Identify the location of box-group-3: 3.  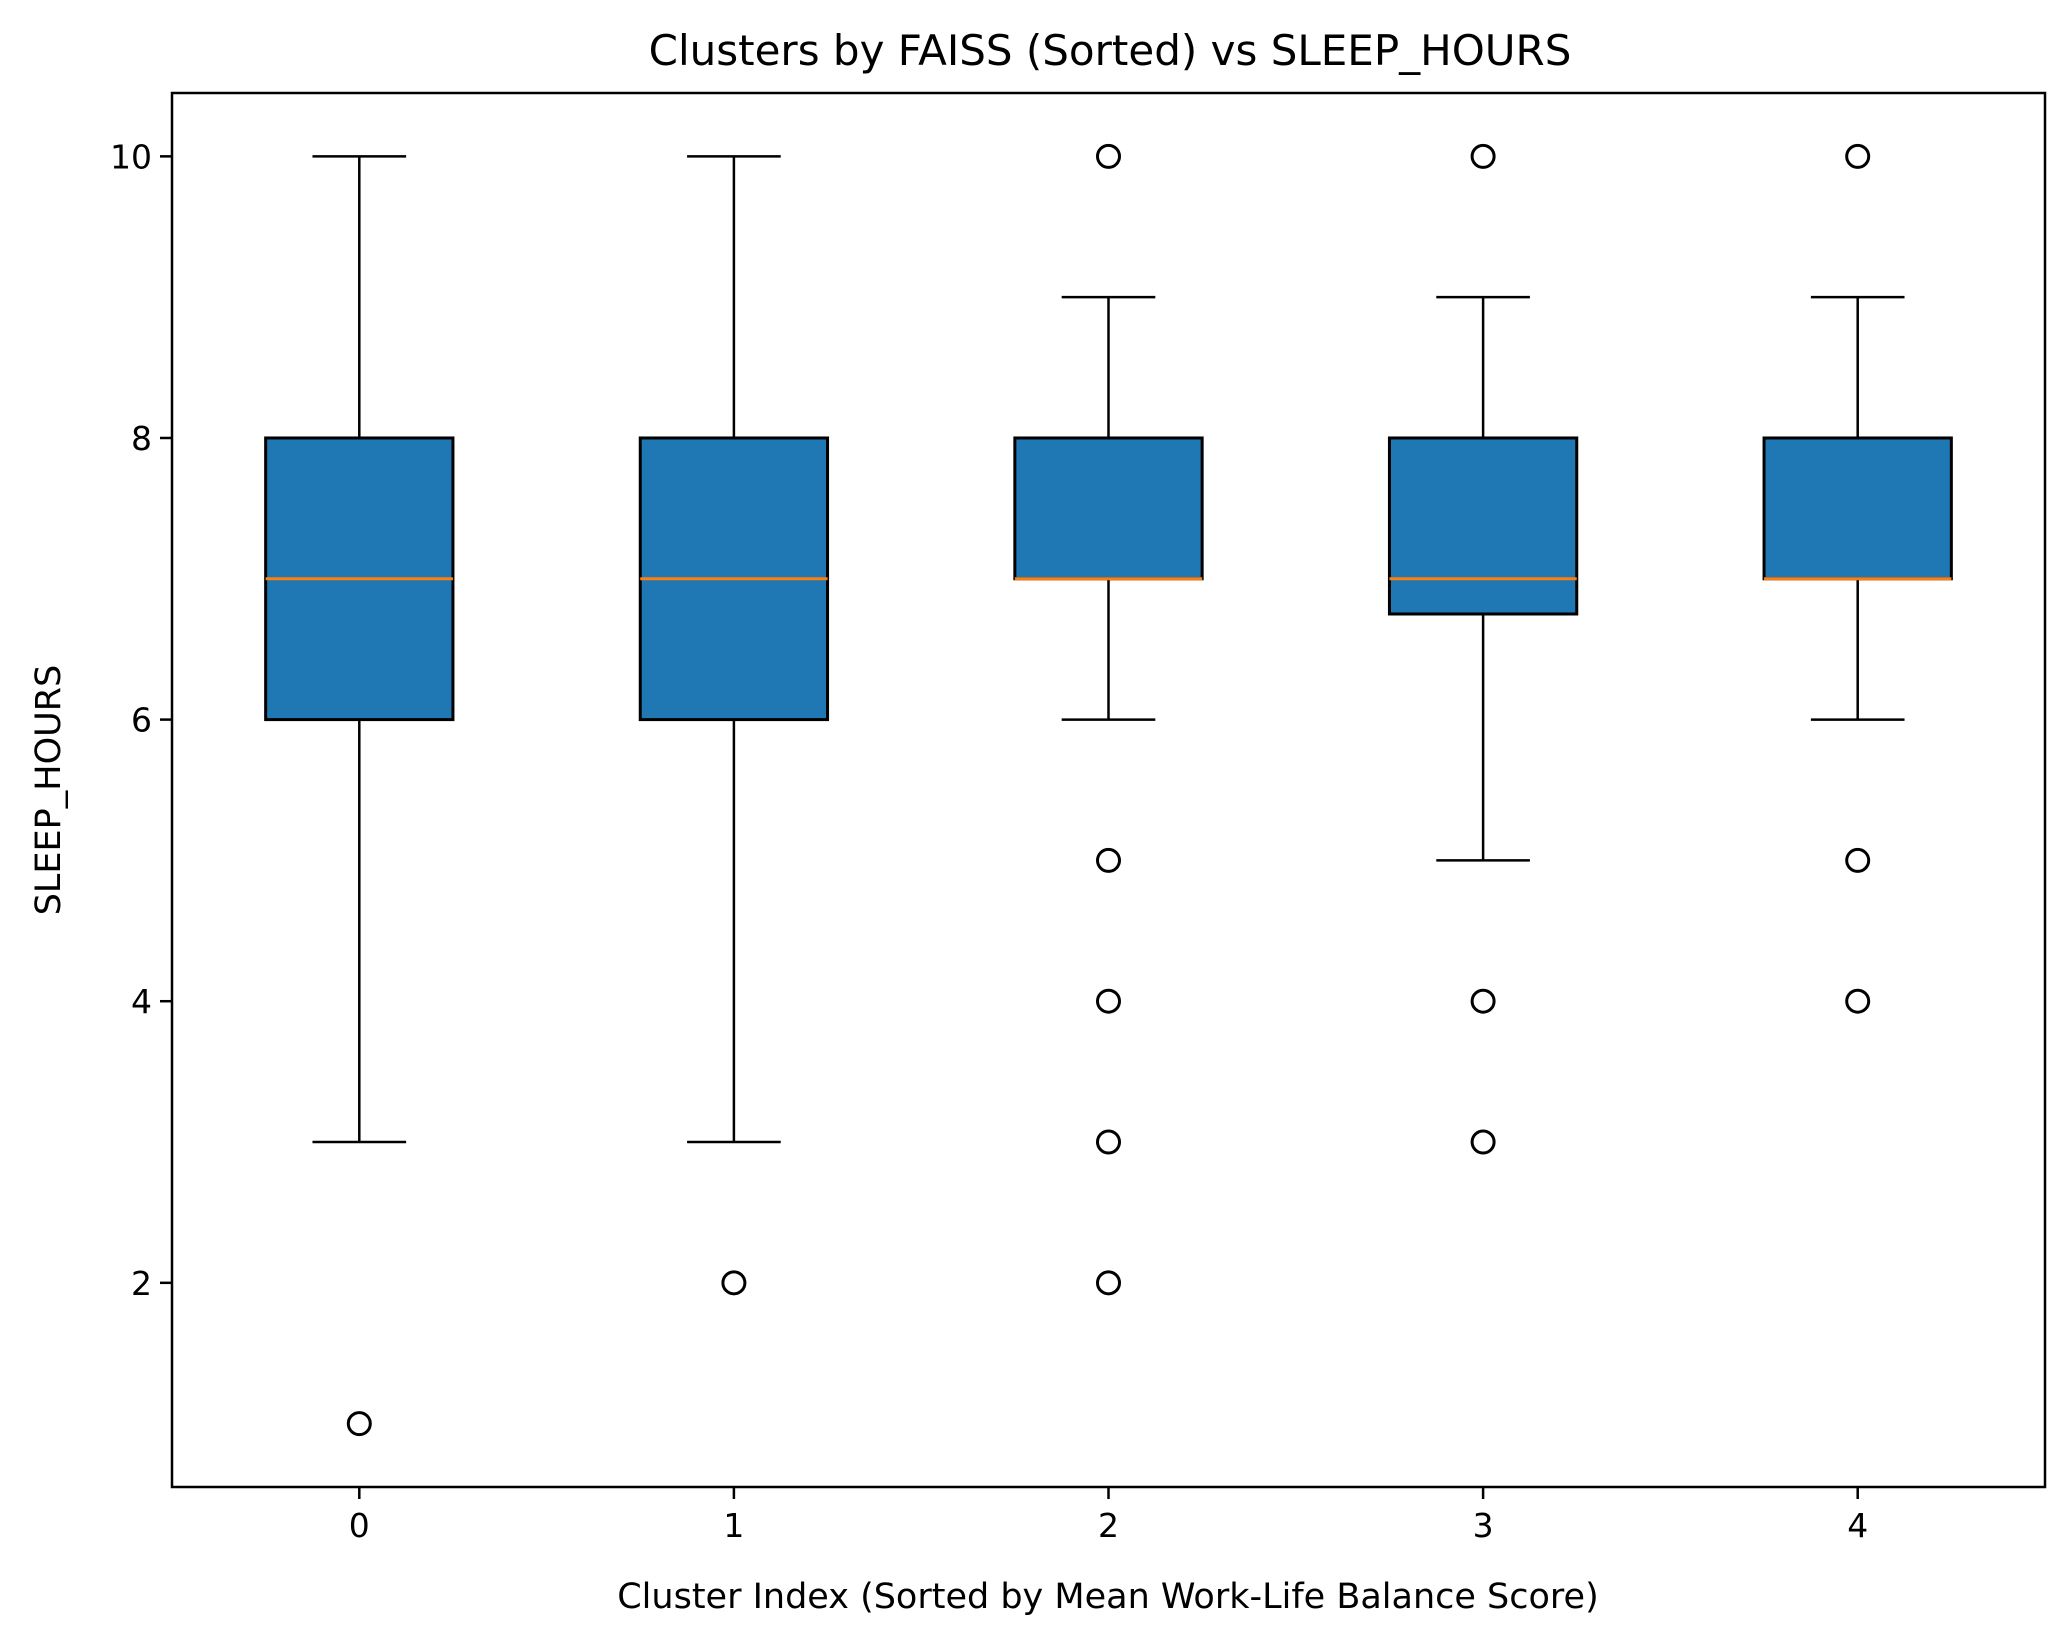
(1483, 844).